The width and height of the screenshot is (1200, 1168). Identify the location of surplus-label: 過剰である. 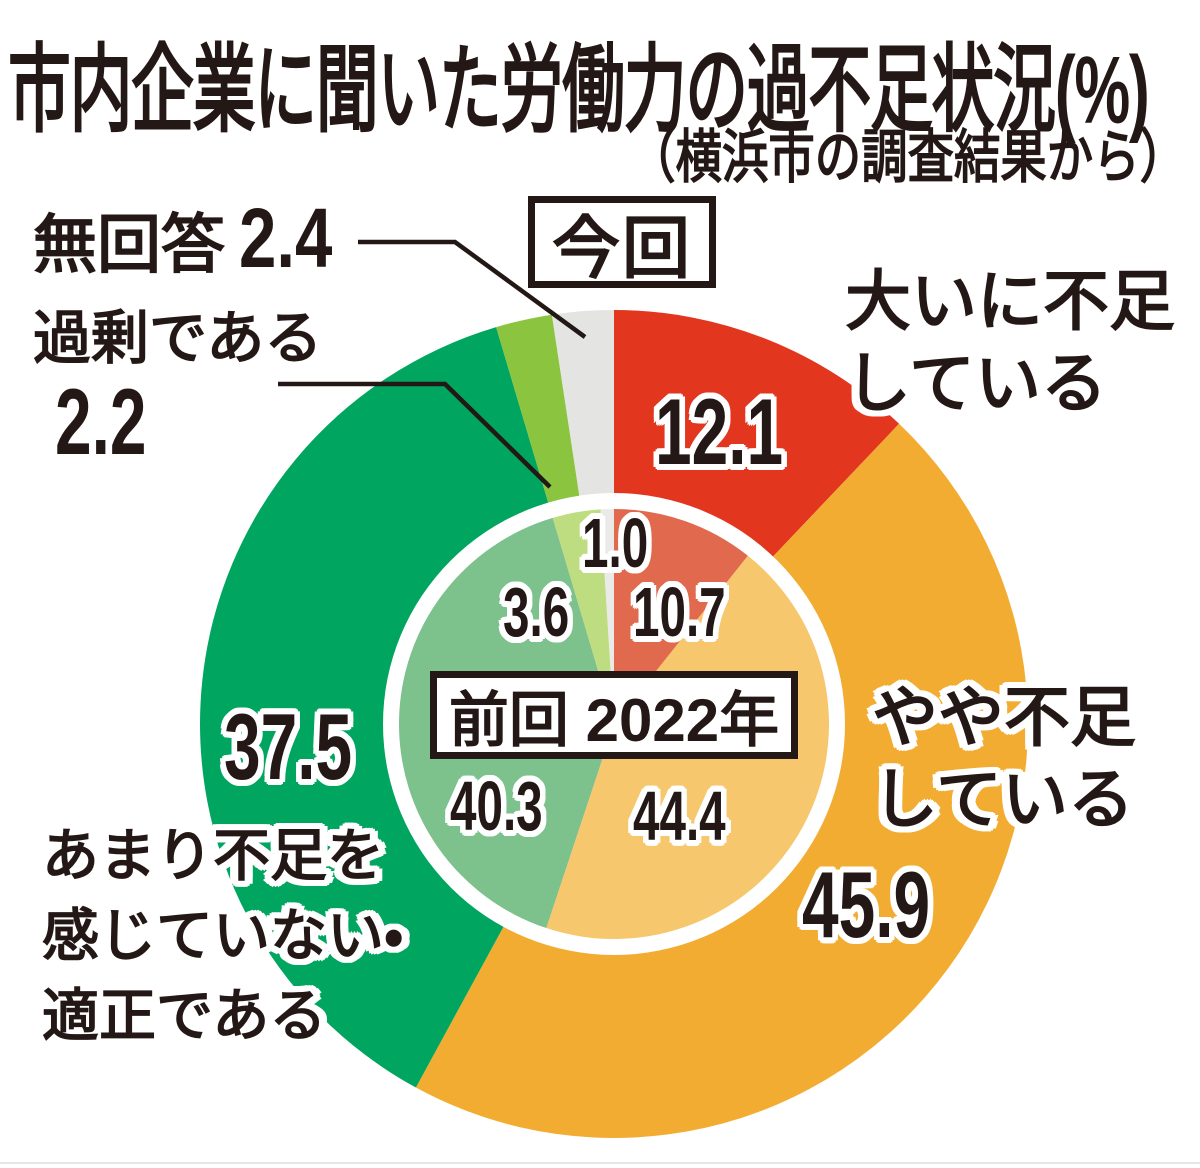
(178, 338).